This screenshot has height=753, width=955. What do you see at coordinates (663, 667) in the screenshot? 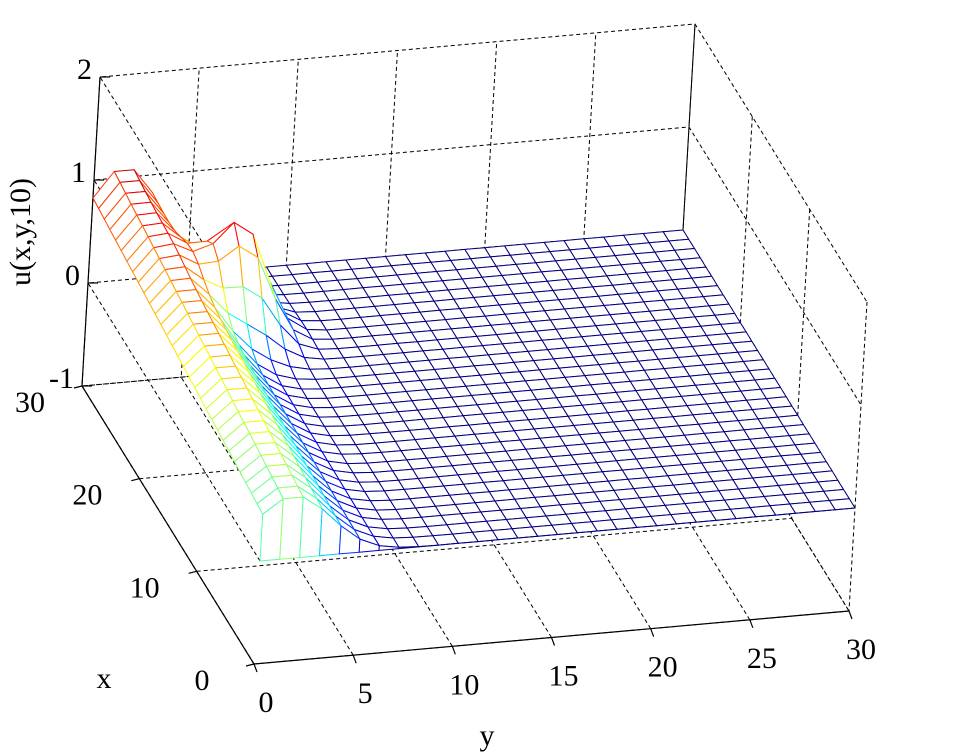
I see `y-tick-label: 20` at bounding box center [663, 667].